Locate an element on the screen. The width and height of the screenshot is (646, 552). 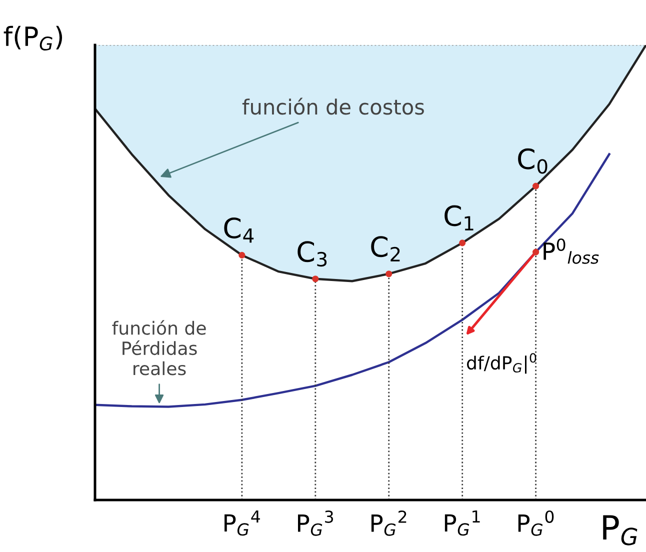
y-axis-title: f(P$_{G}$) is located at coordinates (33, 38).